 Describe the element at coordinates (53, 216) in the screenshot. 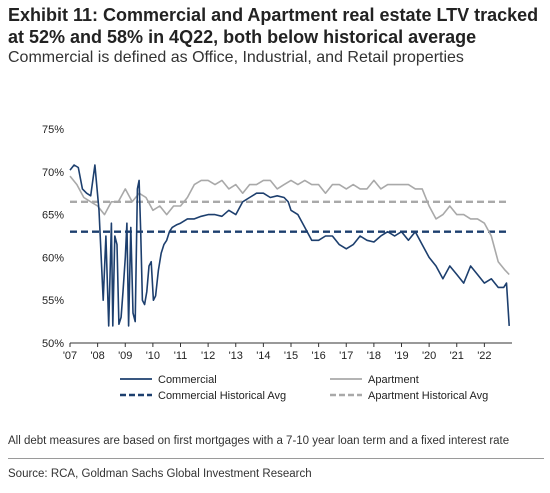

I see `y-tick-label: 65%` at that location.